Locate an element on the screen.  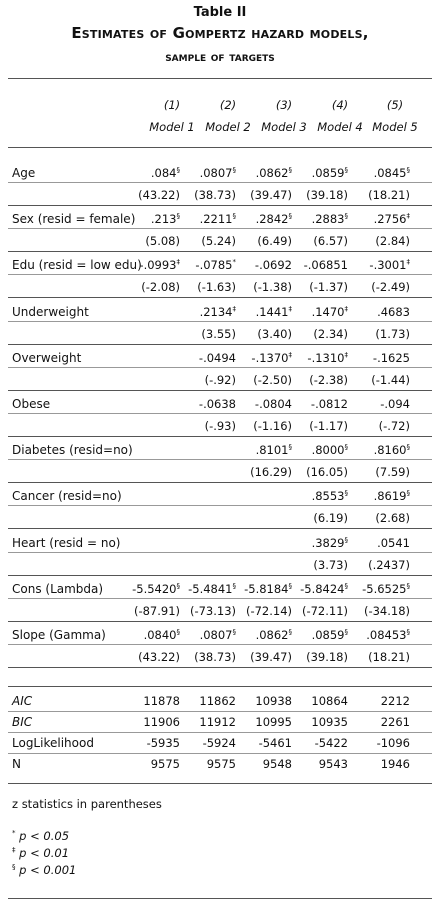
coef-cell: .8553§ is located at coordinates (329, 496).